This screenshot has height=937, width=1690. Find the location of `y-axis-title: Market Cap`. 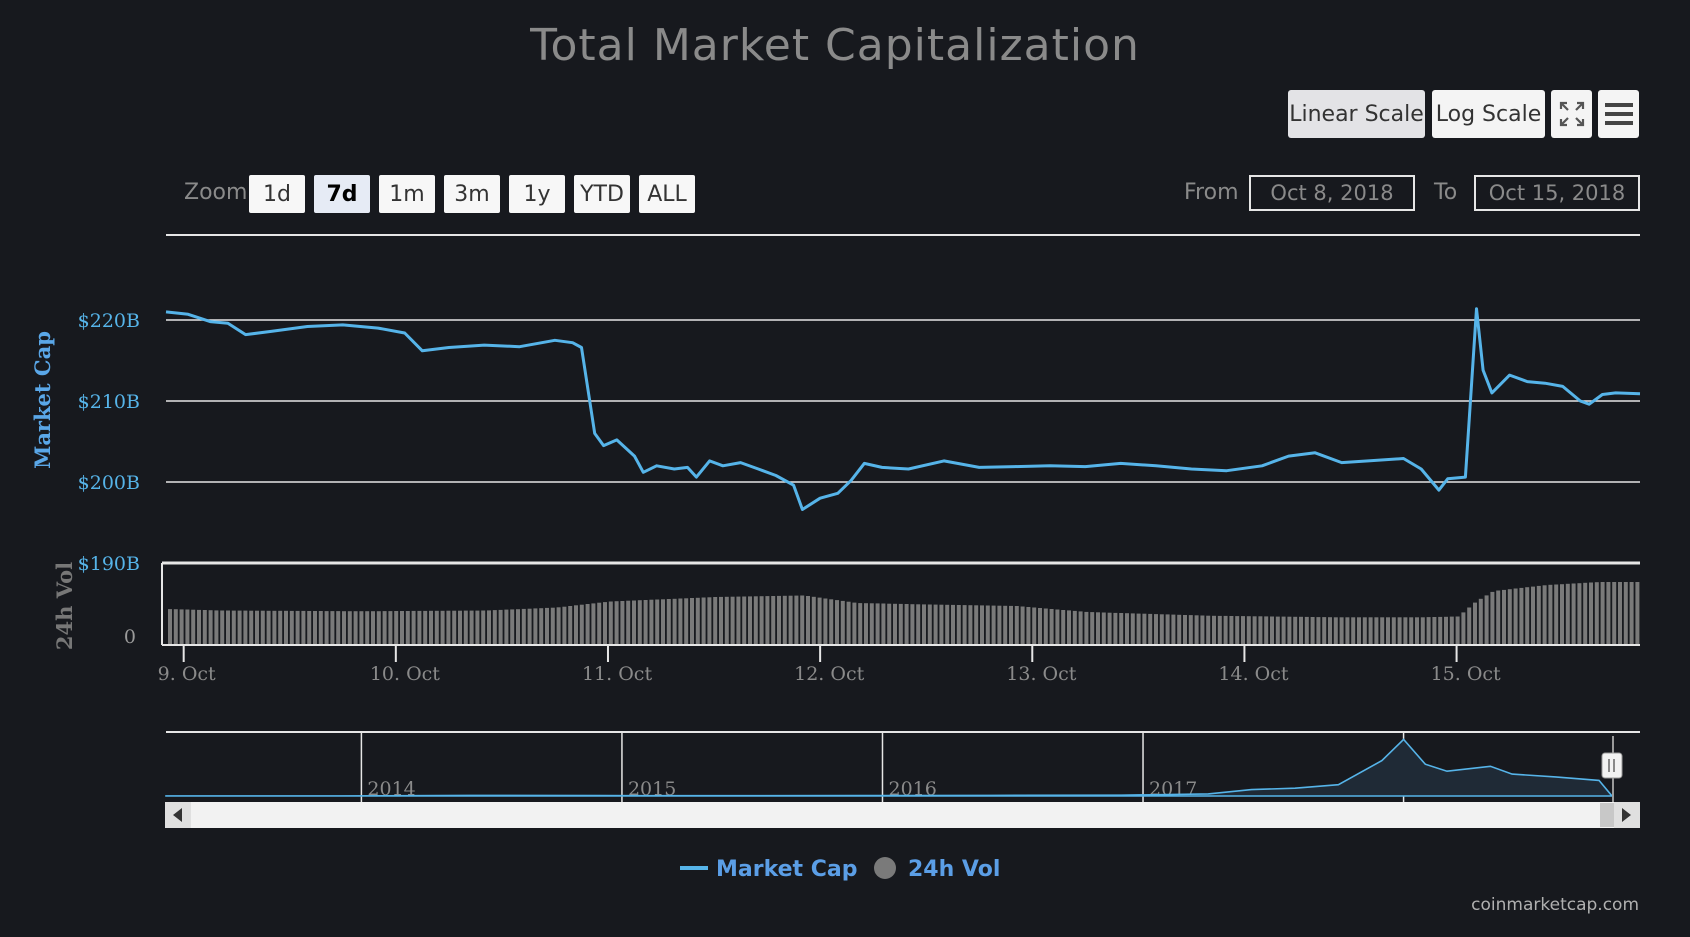

y-axis-title: Market Cap is located at coordinates (42, 400).